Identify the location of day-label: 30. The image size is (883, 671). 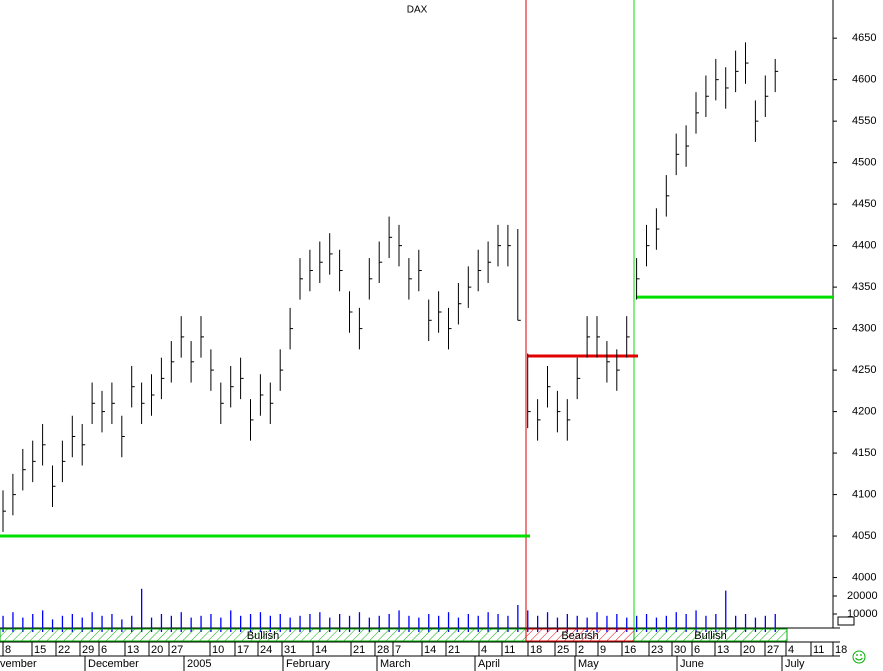
(680, 650).